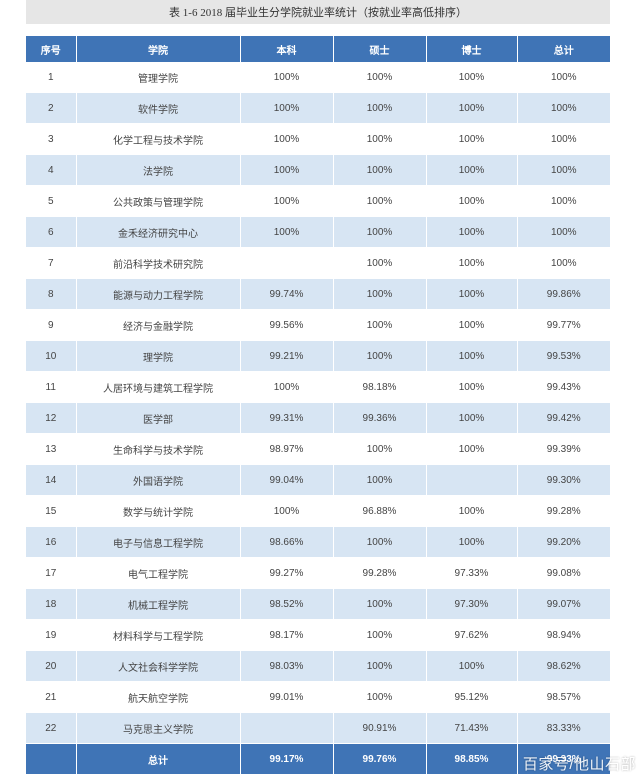 The image size is (640, 782). Describe the element at coordinates (318, 356) in the screenshot. I see `table-row: 10 理学院 99.21% 100% 100% 99.53%` at that location.